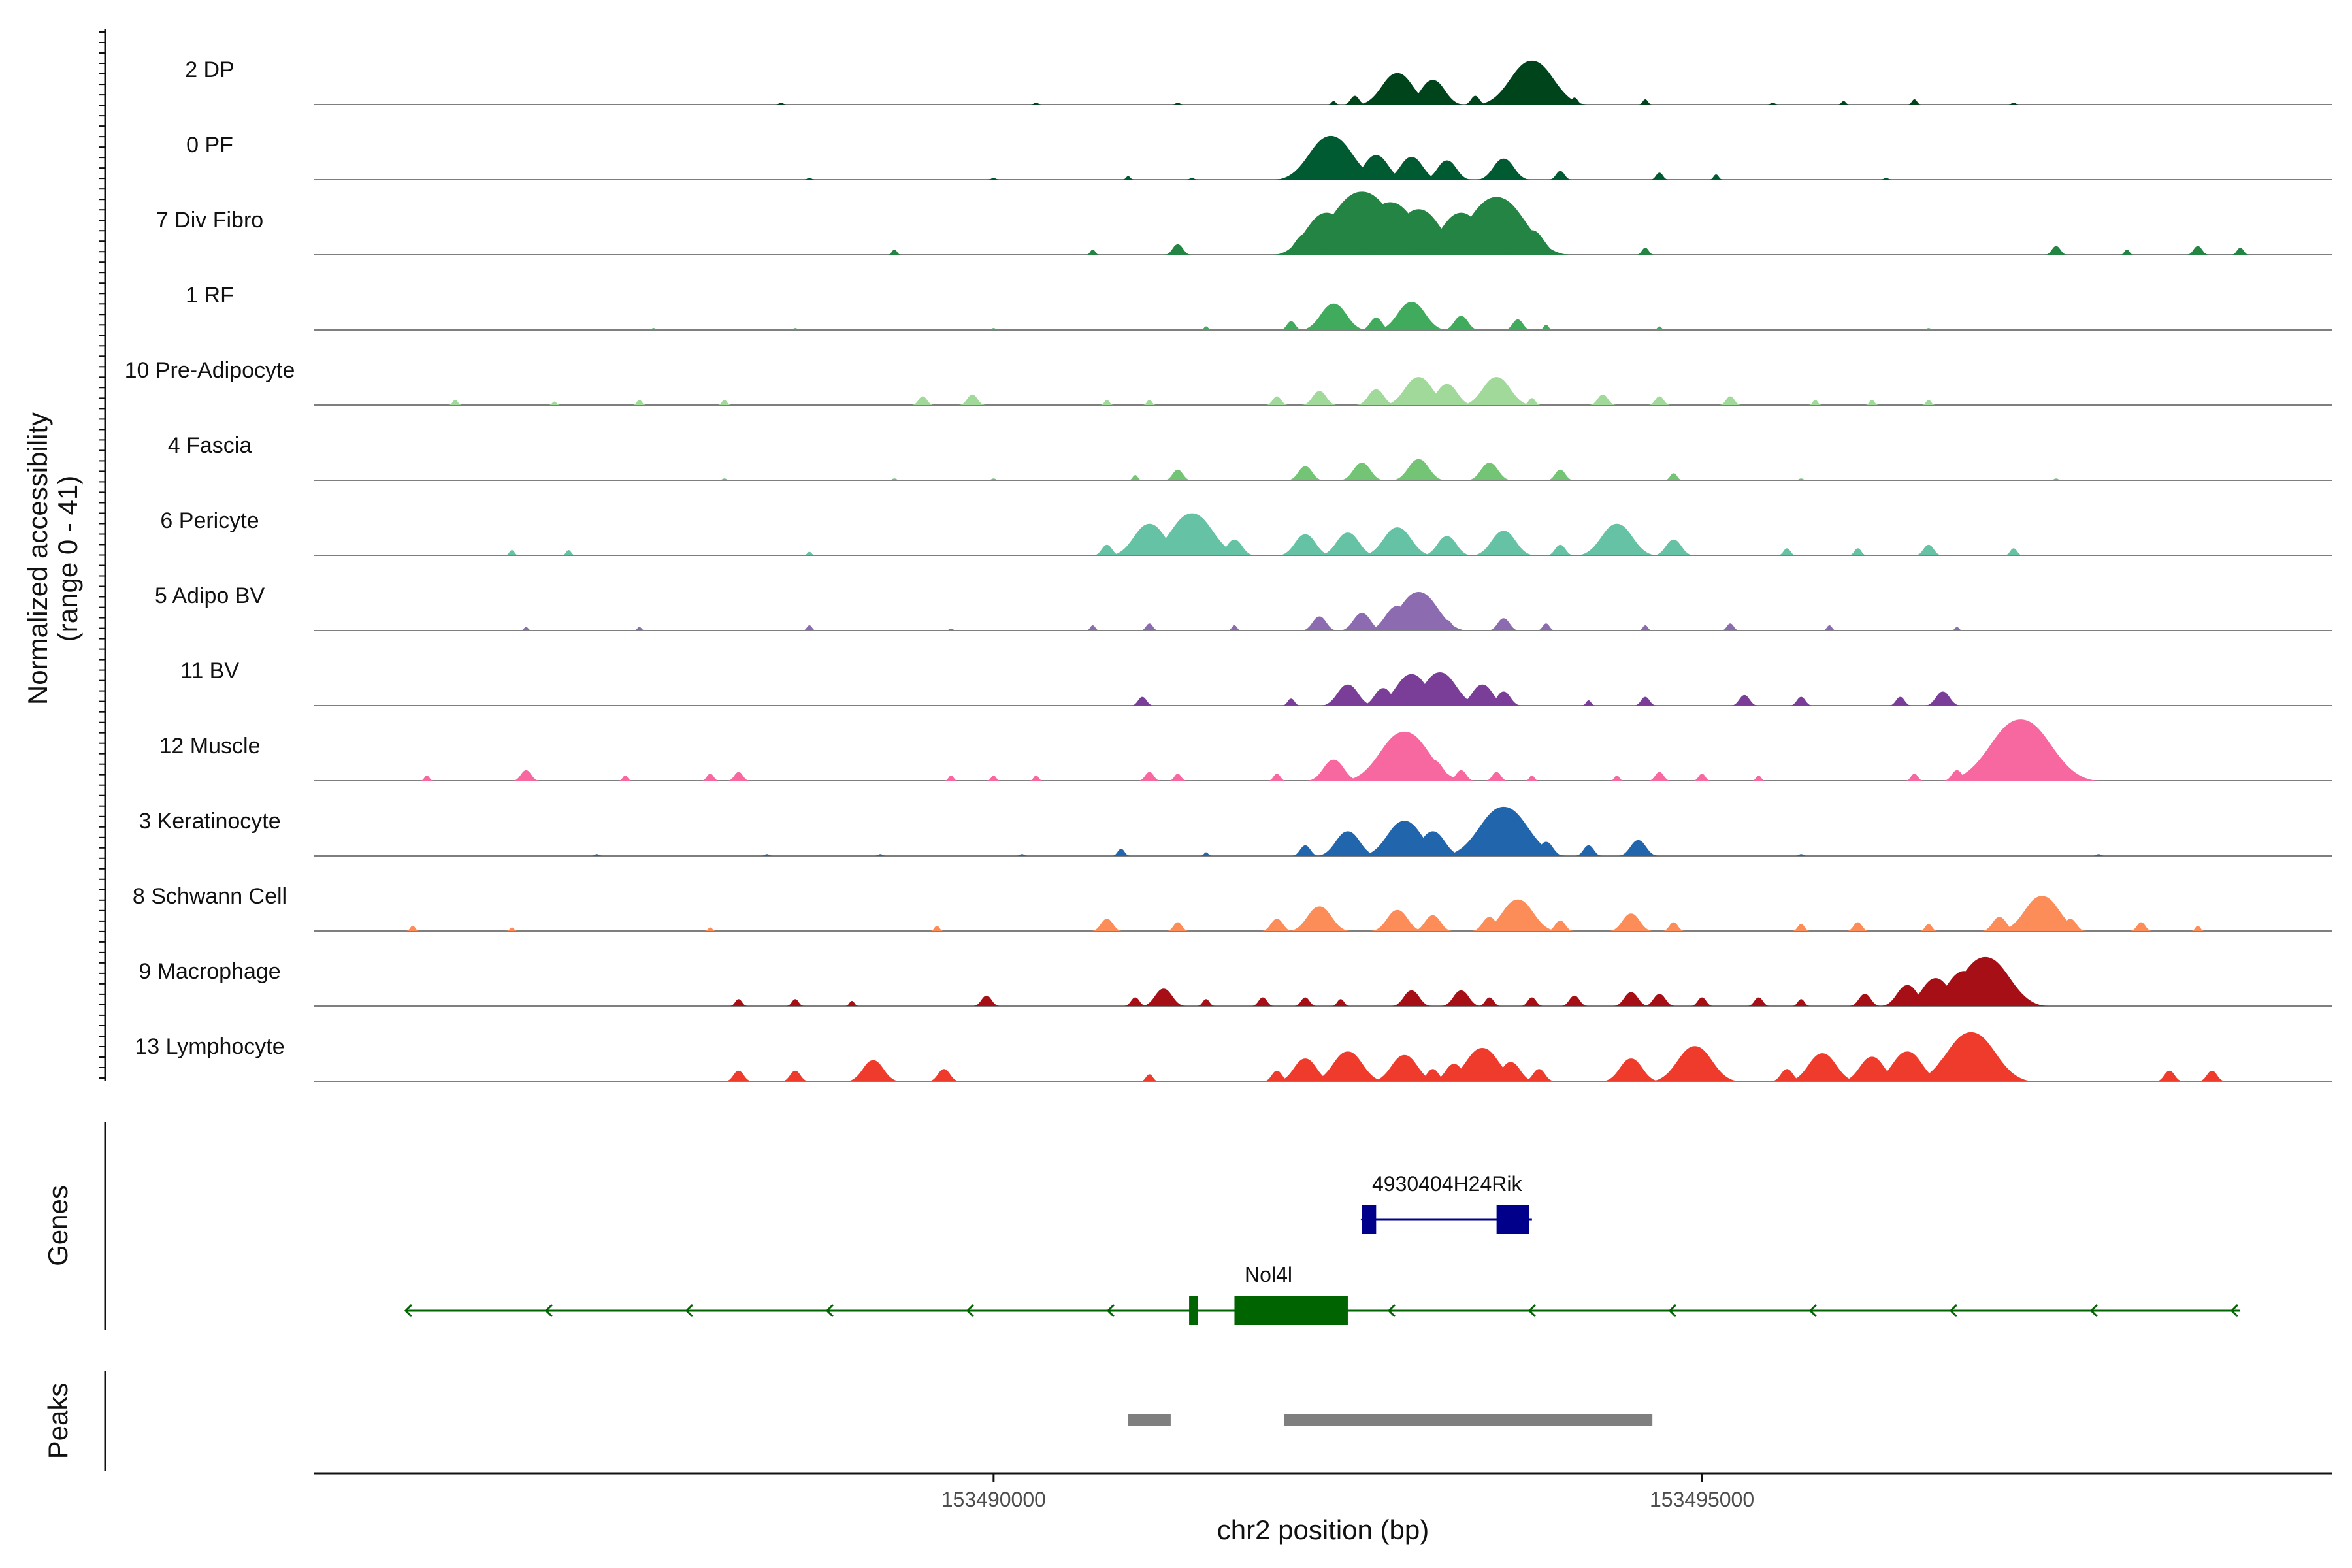 Image resolution: width=2352 pixels, height=1568 pixels. I want to click on x-tick-label: 153495000, so click(1702, 1499).